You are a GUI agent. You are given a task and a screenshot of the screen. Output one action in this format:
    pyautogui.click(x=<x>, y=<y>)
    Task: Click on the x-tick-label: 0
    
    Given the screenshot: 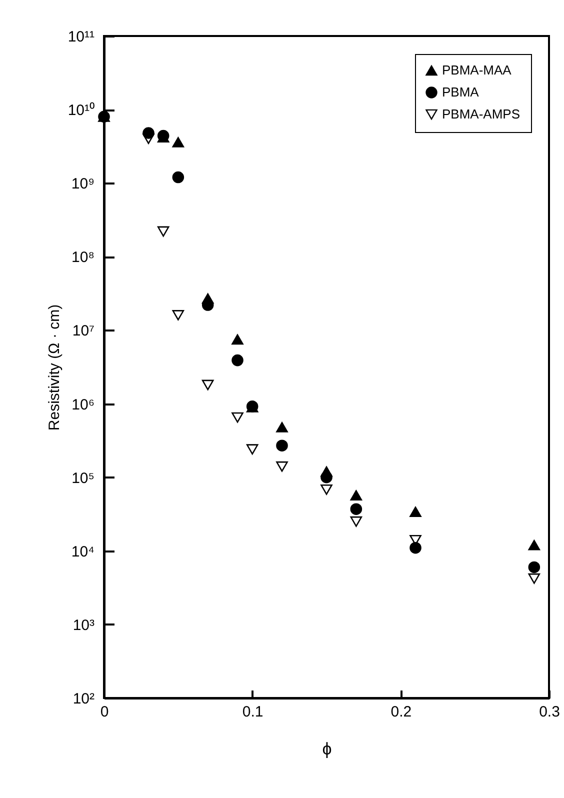 What is the action you would take?
    pyautogui.click(x=104, y=712)
    